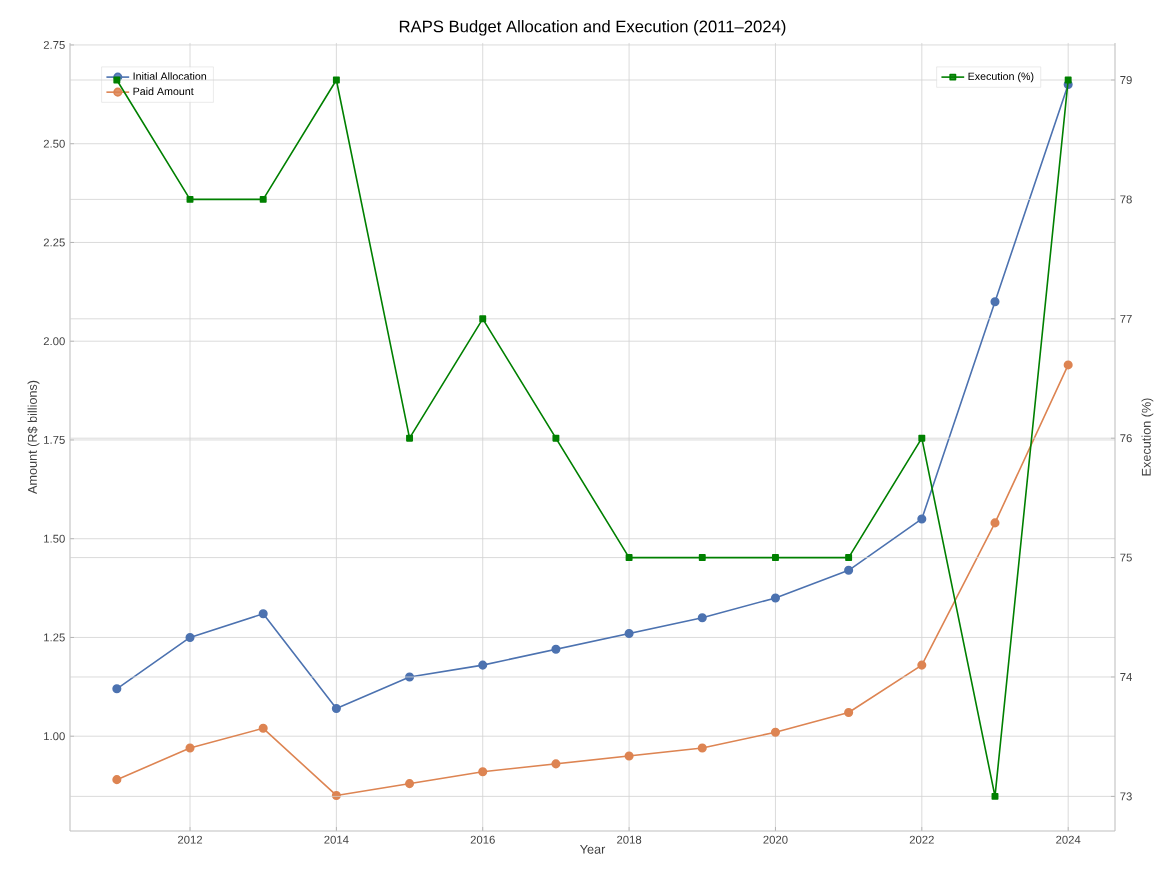 Image resolution: width=1161 pixels, height=886 pixels. What do you see at coordinates (1068, 839) in the screenshot?
I see `x-tick-label: 2024` at bounding box center [1068, 839].